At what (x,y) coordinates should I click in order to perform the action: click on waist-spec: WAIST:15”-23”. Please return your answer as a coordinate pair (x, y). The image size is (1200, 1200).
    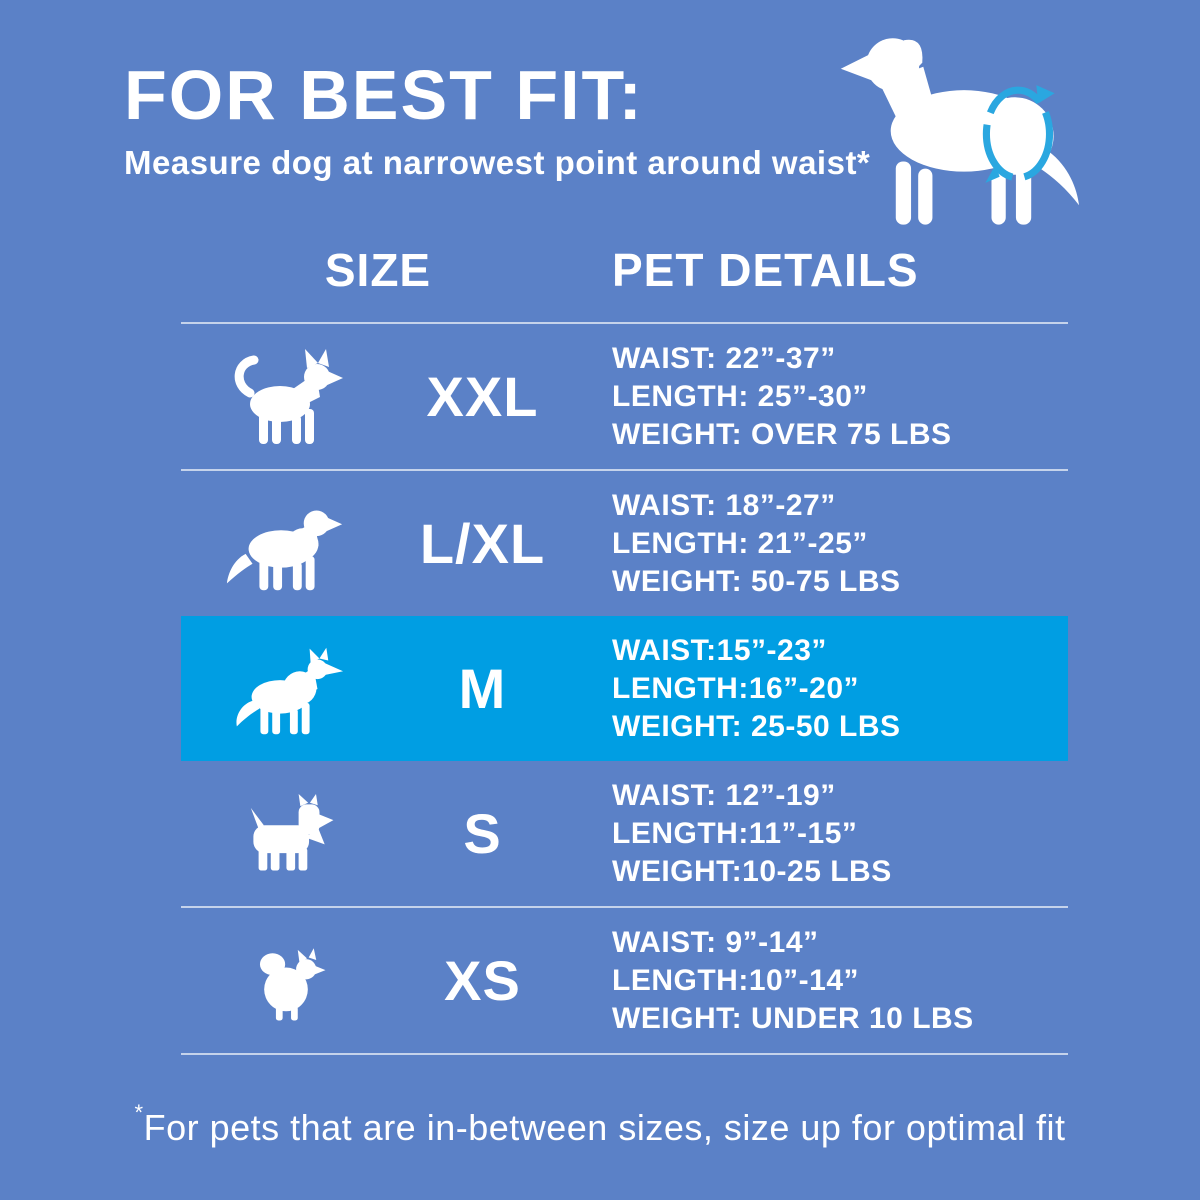
    Looking at the image, I should click on (719, 650).